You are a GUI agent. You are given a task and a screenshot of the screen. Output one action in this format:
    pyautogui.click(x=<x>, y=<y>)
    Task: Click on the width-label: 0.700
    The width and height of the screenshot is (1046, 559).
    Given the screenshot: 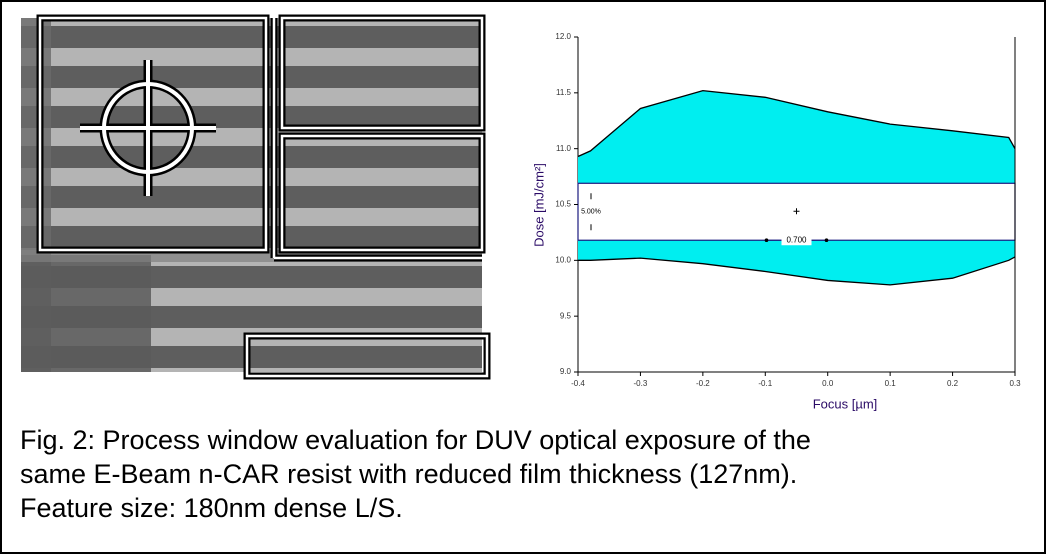 What is the action you would take?
    pyautogui.click(x=796, y=239)
    